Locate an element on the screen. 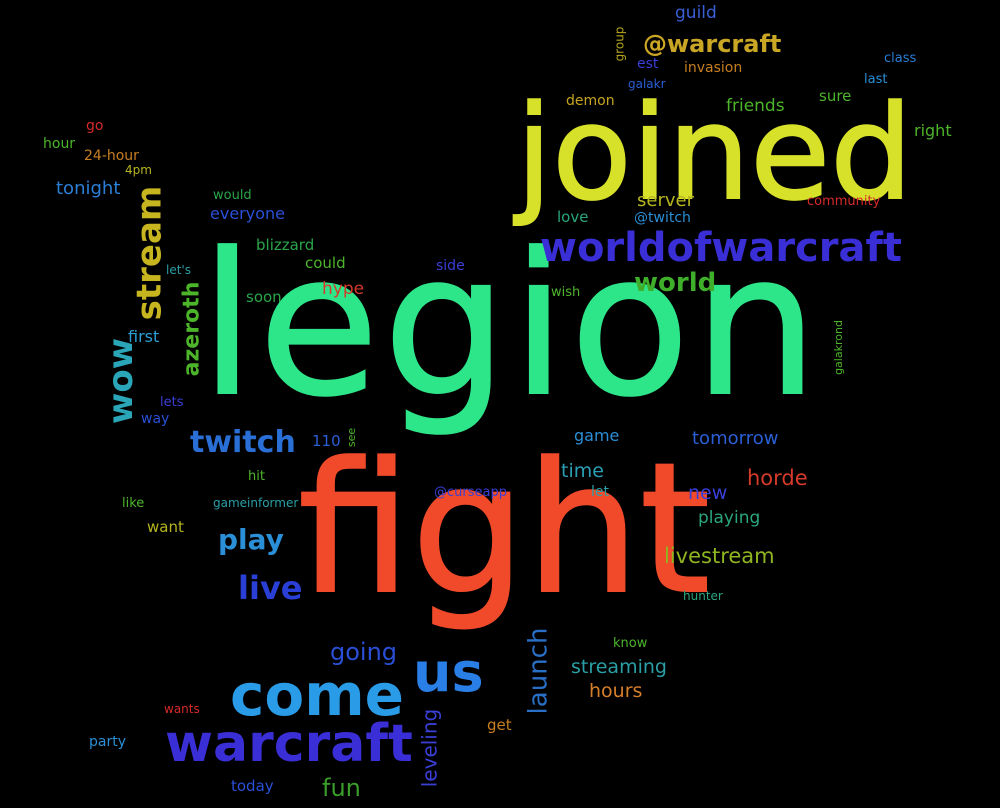 Image resolution: width=1000 pixels, height=808 pixels. word-blizzard: blizzard is located at coordinates (285, 245).